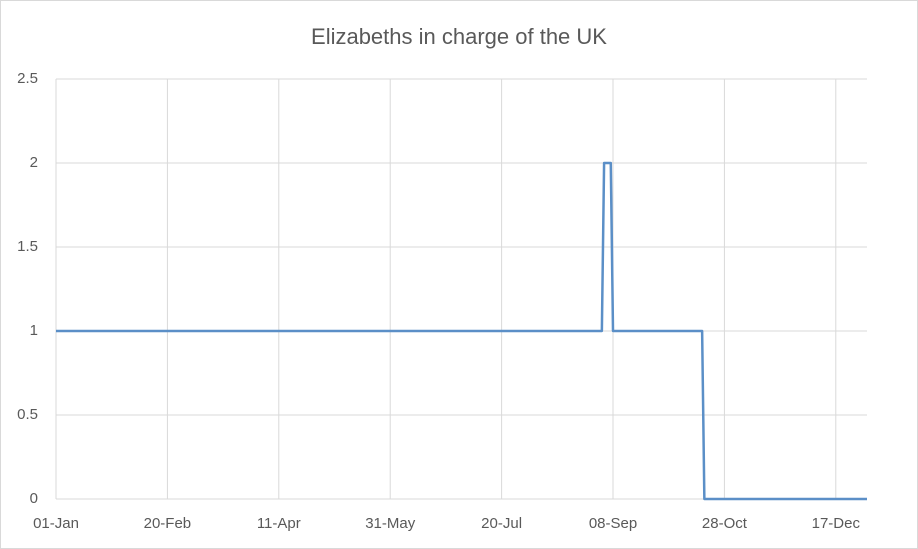 The height and width of the screenshot is (549, 918). Describe the element at coordinates (34, 162) in the screenshot. I see `y-tick-label: 2` at that location.